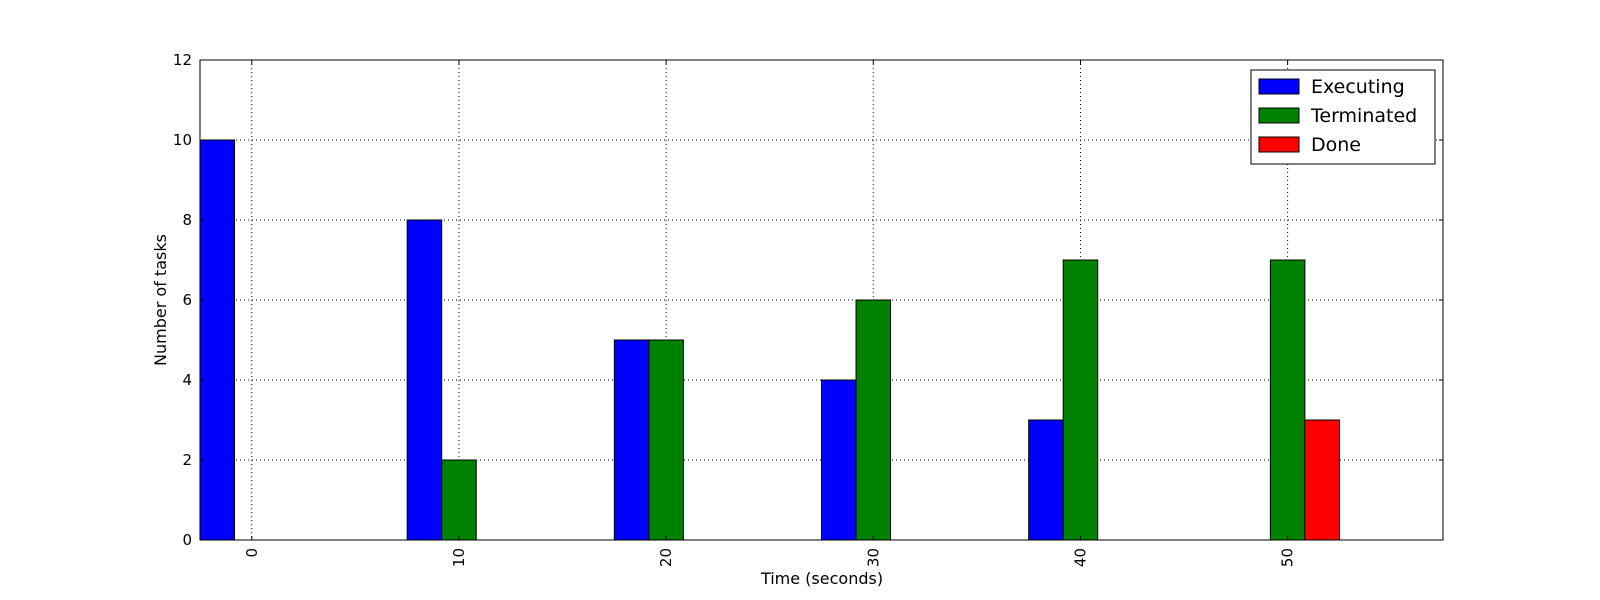 Image resolution: width=1600 pixels, height=600 pixels. What do you see at coordinates (1358, 87) in the screenshot?
I see `legend-label-executing: Executing` at bounding box center [1358, 87].